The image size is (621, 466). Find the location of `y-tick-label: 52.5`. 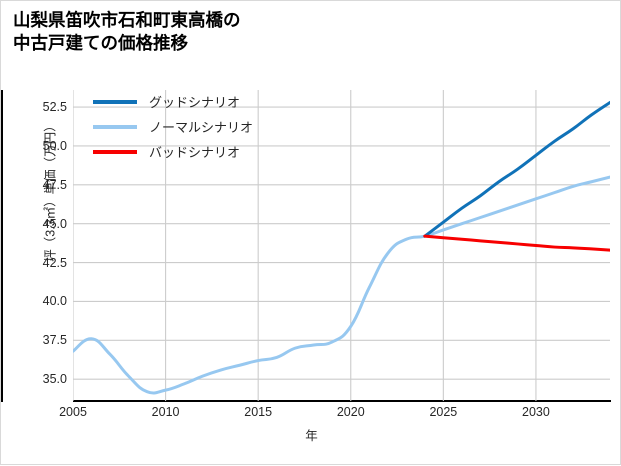

y-tick-label: 52.5 is located at coordinates (54, 107).